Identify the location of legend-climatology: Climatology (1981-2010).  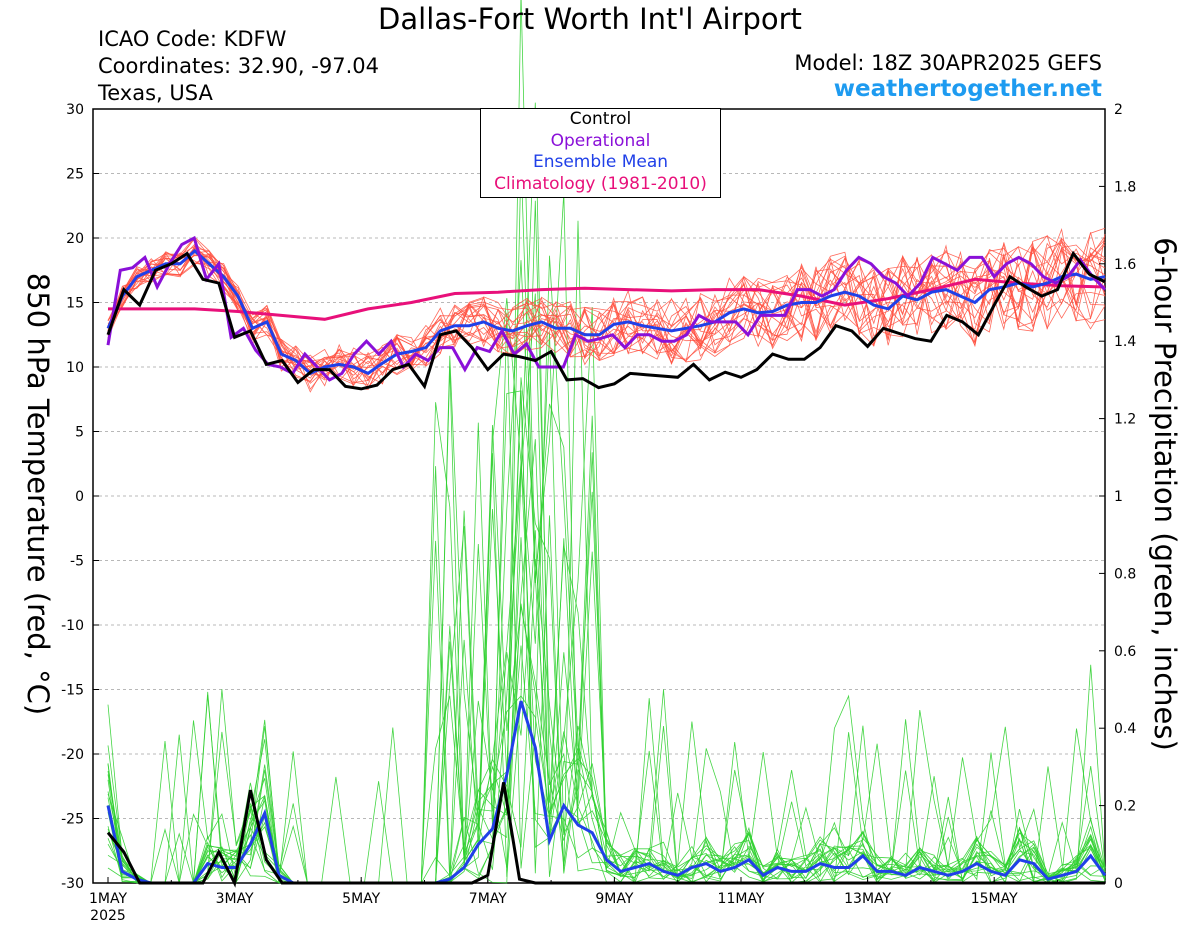
(600, 183).